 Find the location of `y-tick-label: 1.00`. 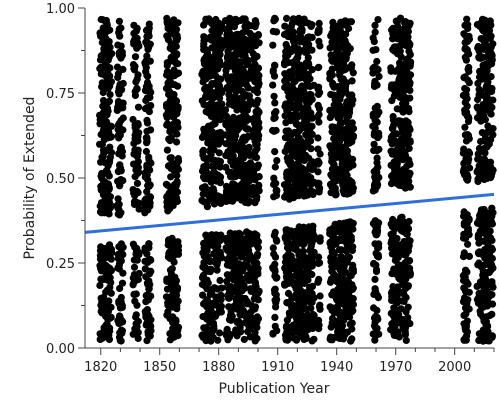

y-tick-label: 1.00 is located at coordinates (60, 9).